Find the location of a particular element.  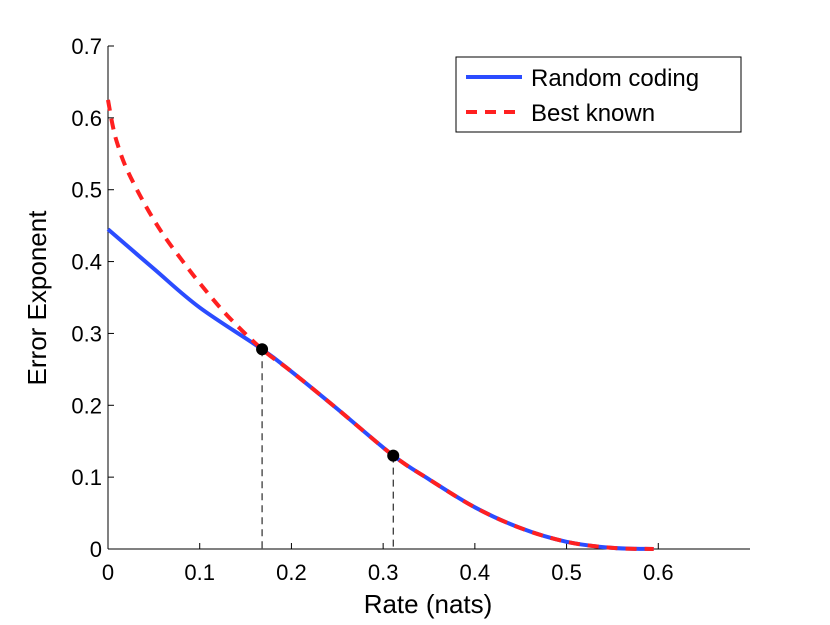

y-tick-label: 0.3 is located at coordinates (86, 333).